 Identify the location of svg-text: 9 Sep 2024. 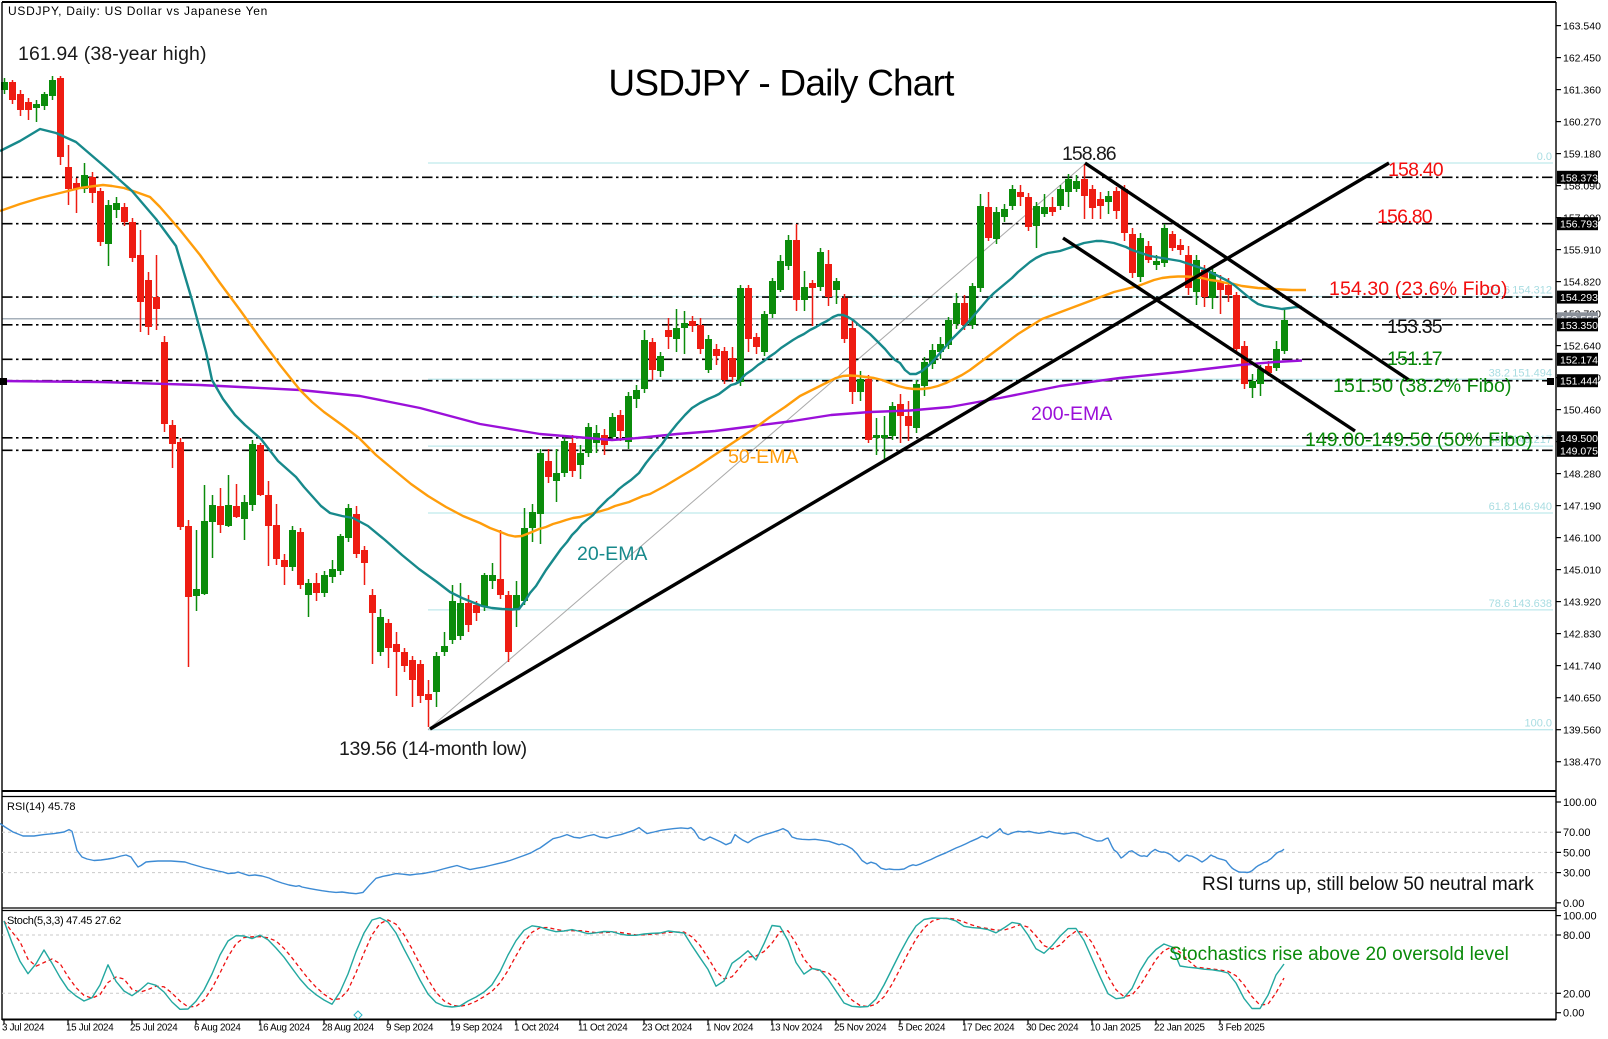
(410, 1028).